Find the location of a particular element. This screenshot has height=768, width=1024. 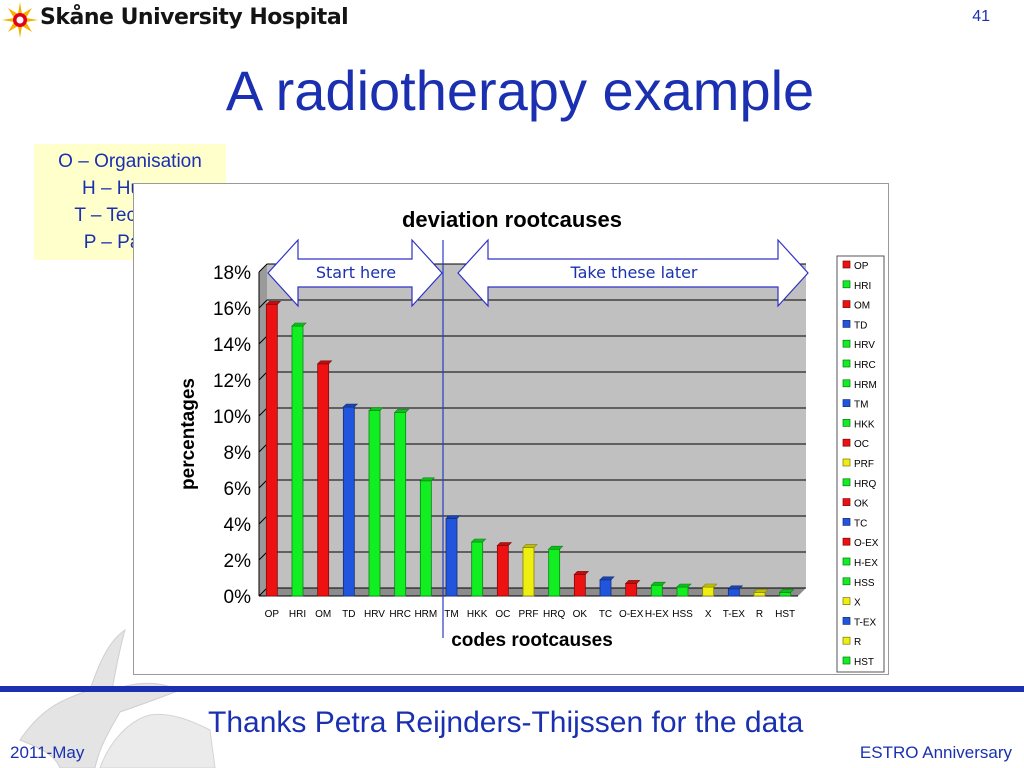

y-tick-label: 0% is located at coordinates (238, 597).